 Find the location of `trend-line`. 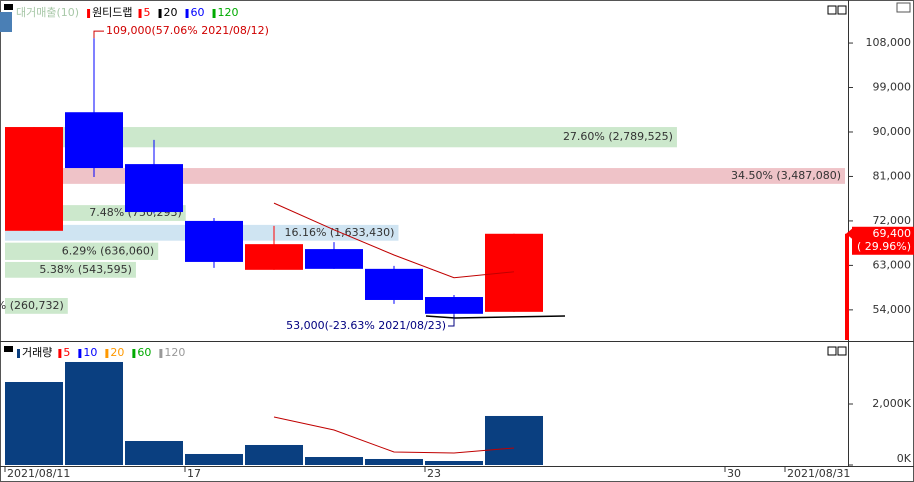

trend-line is located at coordinates (495, 317).